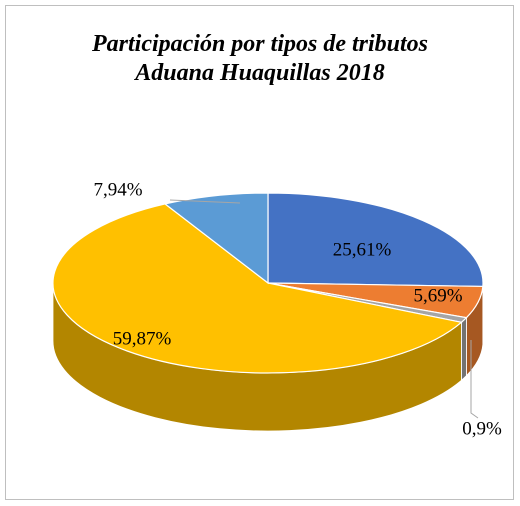 The height and width of the screenshot is (506, 520). What do you see at coordinates (117, 189) in the screenshot?
I see `data-label: 7,94%` at bounding box center [117, 189].